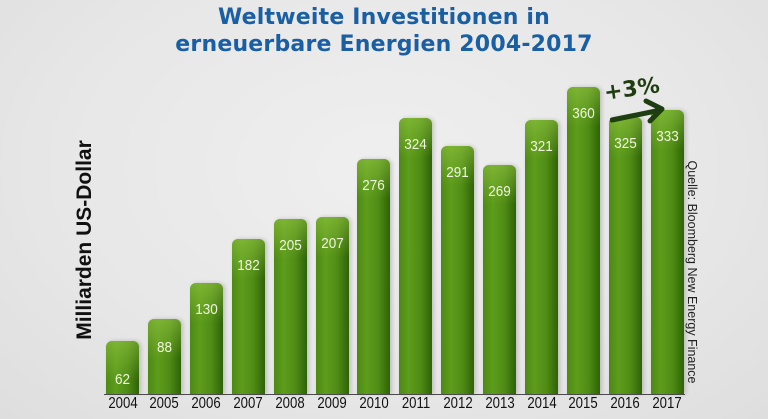 This screenshot has height=419, width=768. I want to click on x-tick-label: 2004, so click(122, 403).